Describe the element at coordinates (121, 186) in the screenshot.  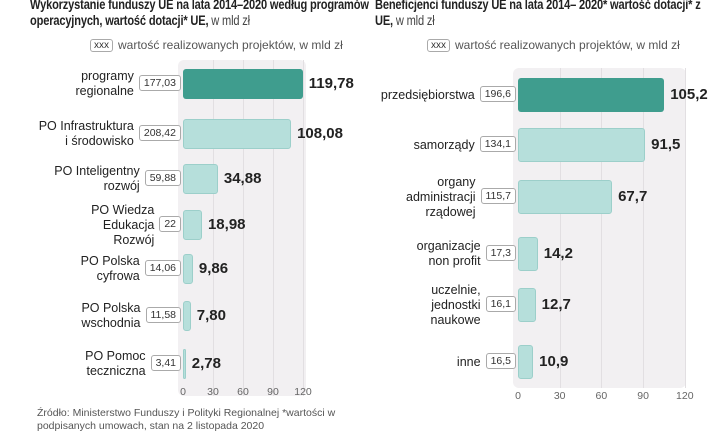
I see `category-label-line: rozwój` at that location.